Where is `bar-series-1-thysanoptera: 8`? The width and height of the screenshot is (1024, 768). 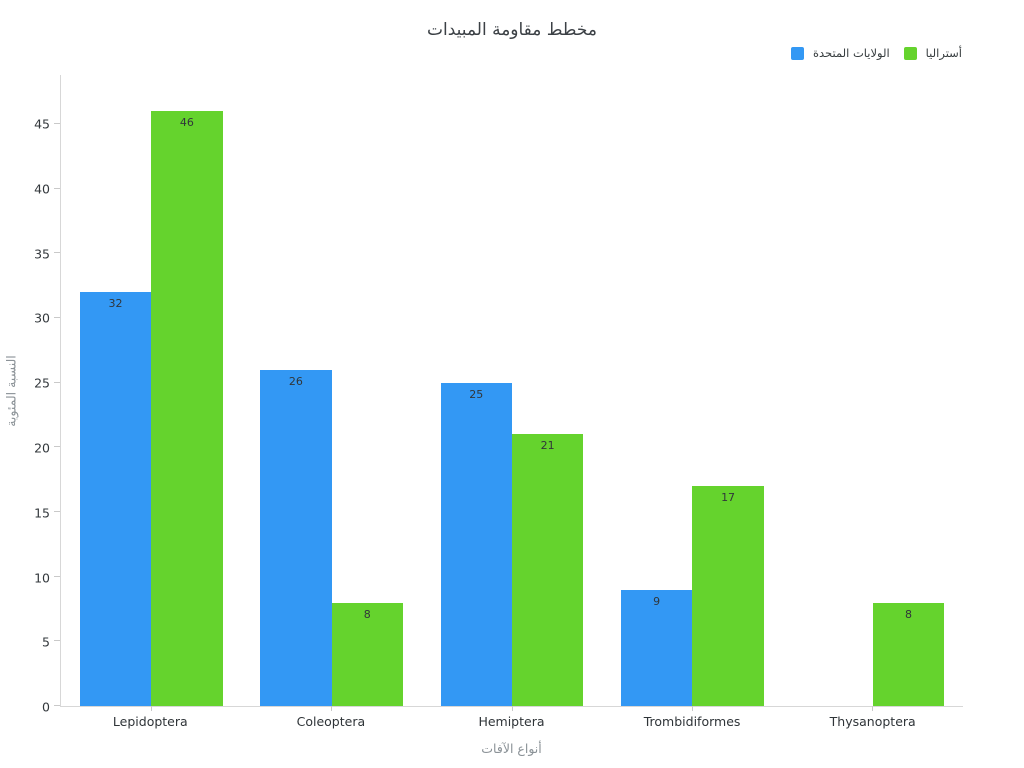 bar-series-1-thysanoptera: 8 is located at coordinates (908, 654).